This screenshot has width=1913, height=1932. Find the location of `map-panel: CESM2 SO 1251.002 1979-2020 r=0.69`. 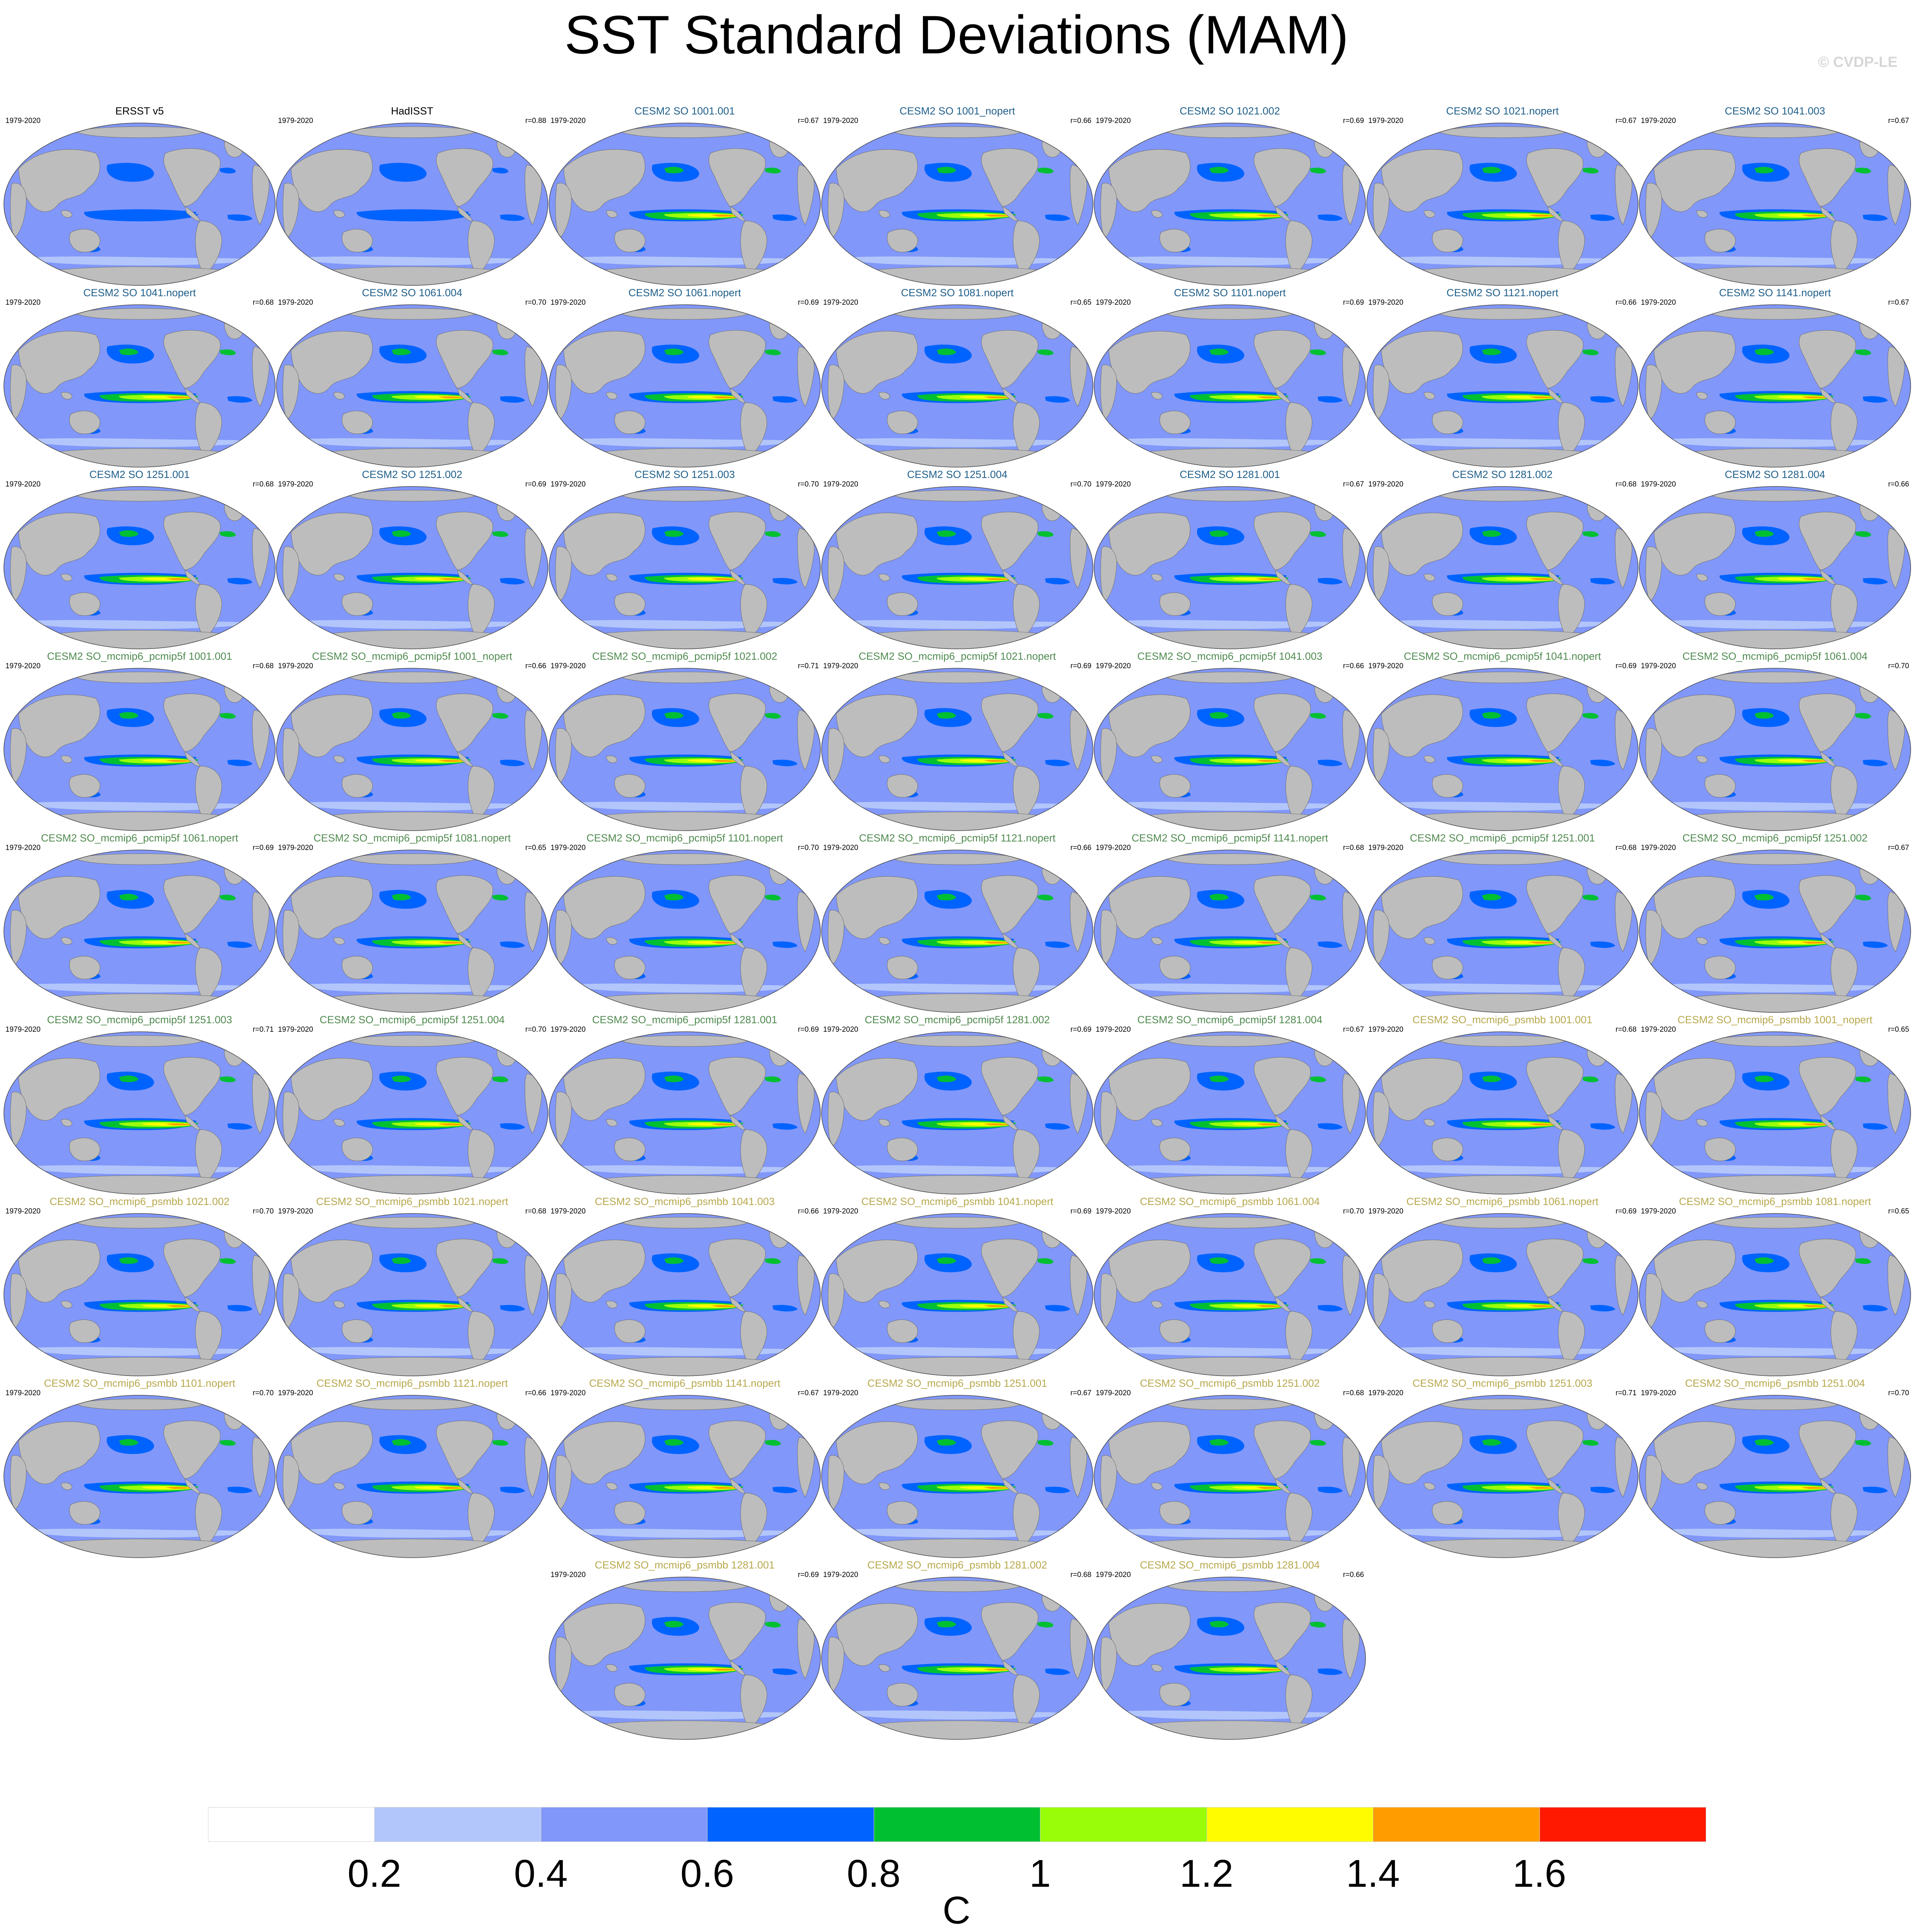

map-panel: CESM2 SO 1251.002 1979-2020 r=0.69 is located at coordinates (412, 559).